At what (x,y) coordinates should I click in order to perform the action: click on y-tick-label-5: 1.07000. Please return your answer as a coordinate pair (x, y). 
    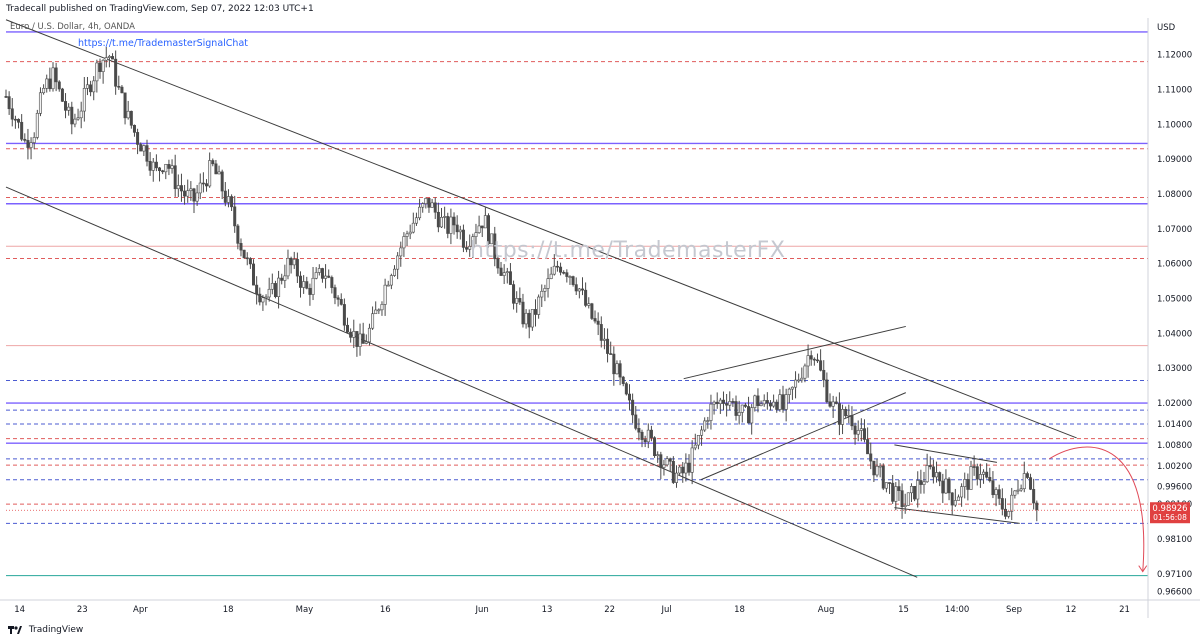
    Looking at the image, I should click on (1174, 230).